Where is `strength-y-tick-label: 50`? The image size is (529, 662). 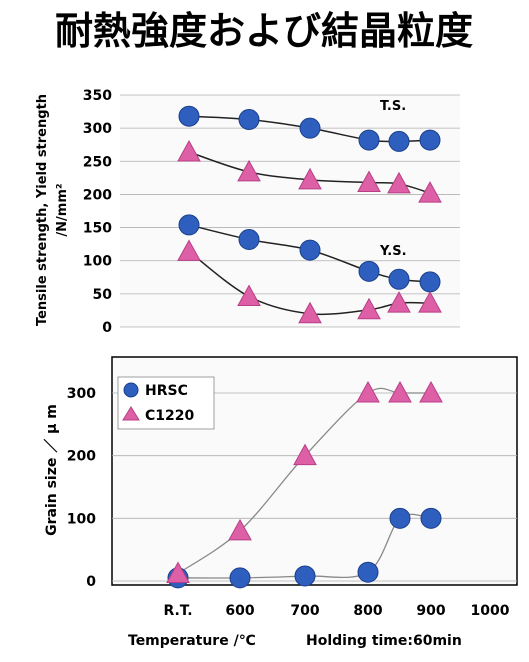 strength-y-tick-label: 50 is located at coordinates (103, 295).